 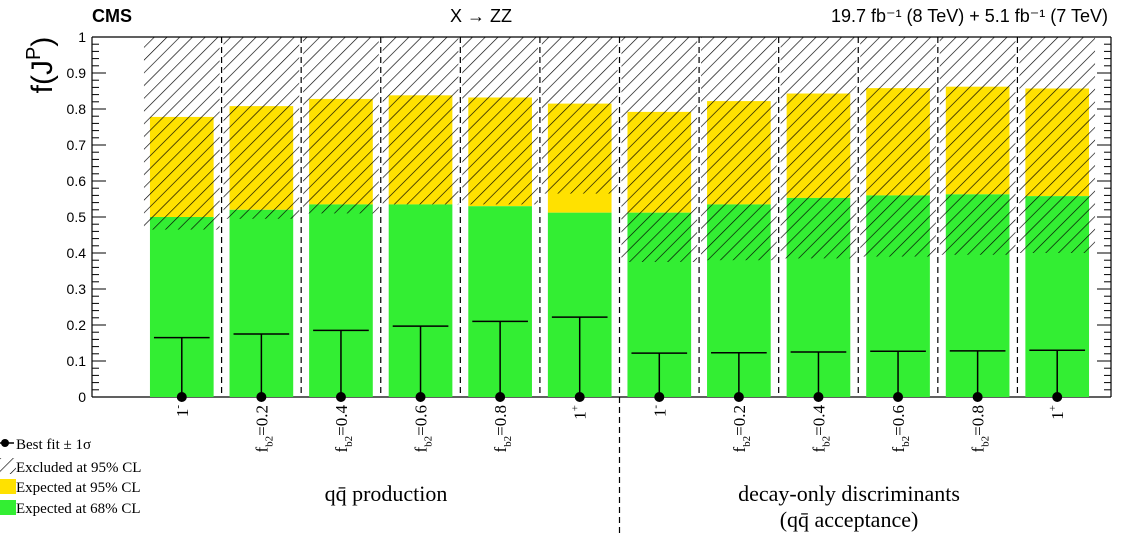 What do you see at coordinates (386, 493) in the screenshot?
I see `group-label-production: qq̄ production` at bounding box center [386, 493].